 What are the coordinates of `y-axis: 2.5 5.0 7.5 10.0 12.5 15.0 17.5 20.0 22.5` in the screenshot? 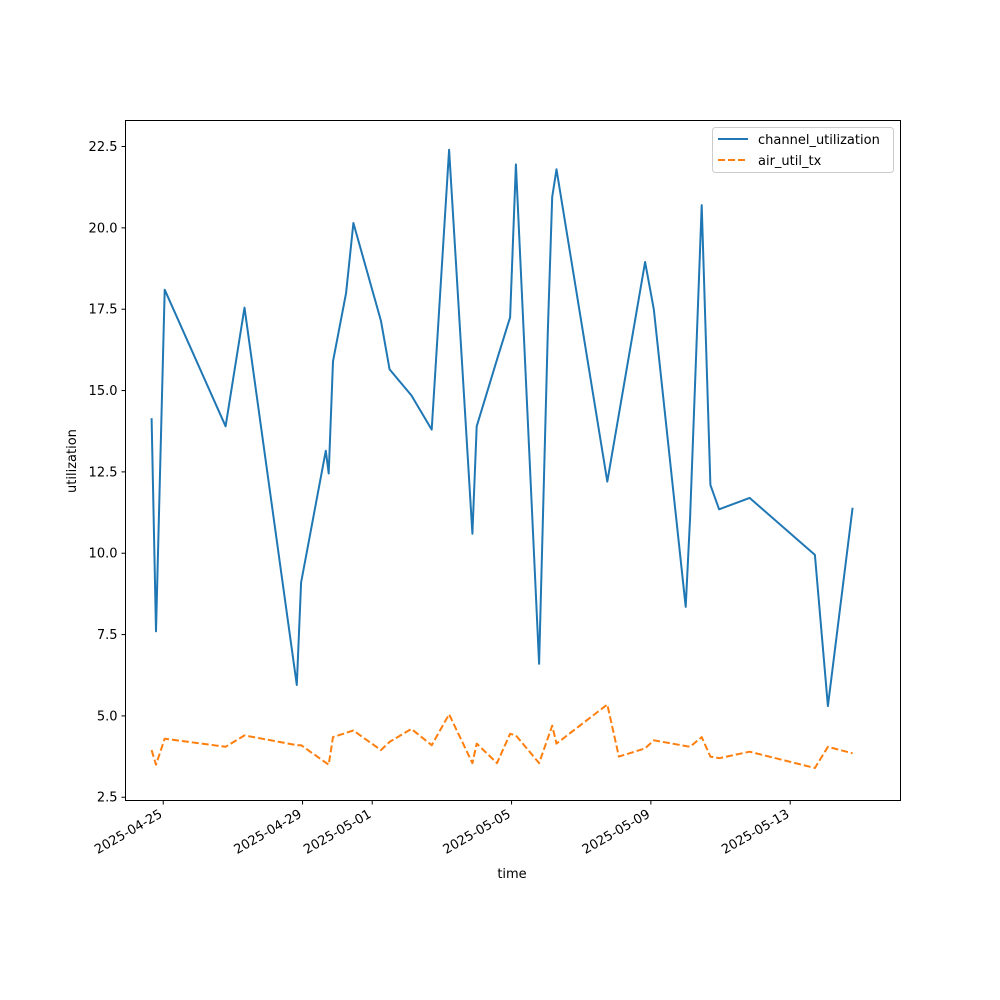 It's located at (107, 473).